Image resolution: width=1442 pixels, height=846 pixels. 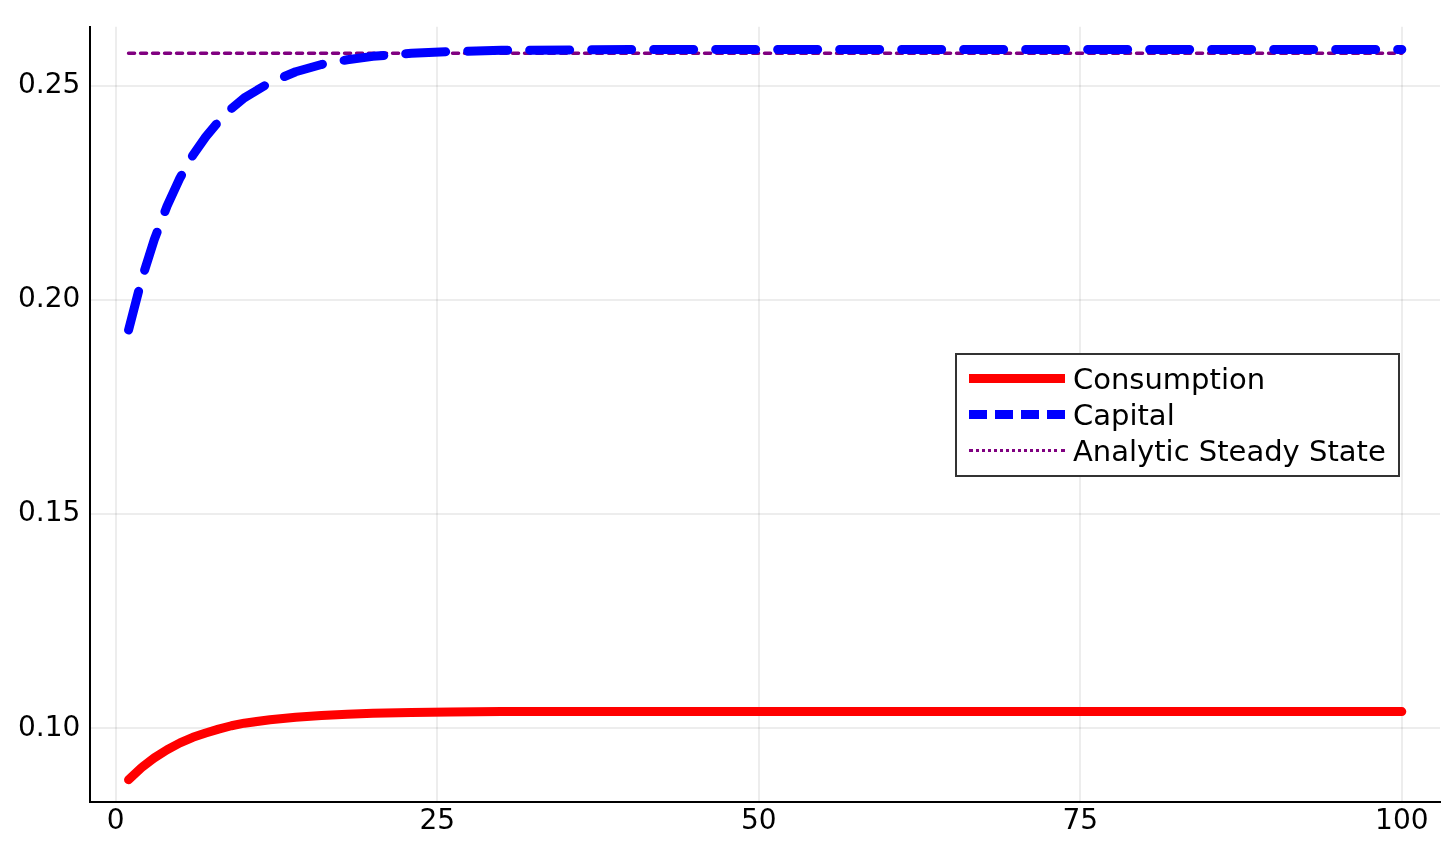 I want to click on x-tick-label: 100, so click(x=1402, y=820).